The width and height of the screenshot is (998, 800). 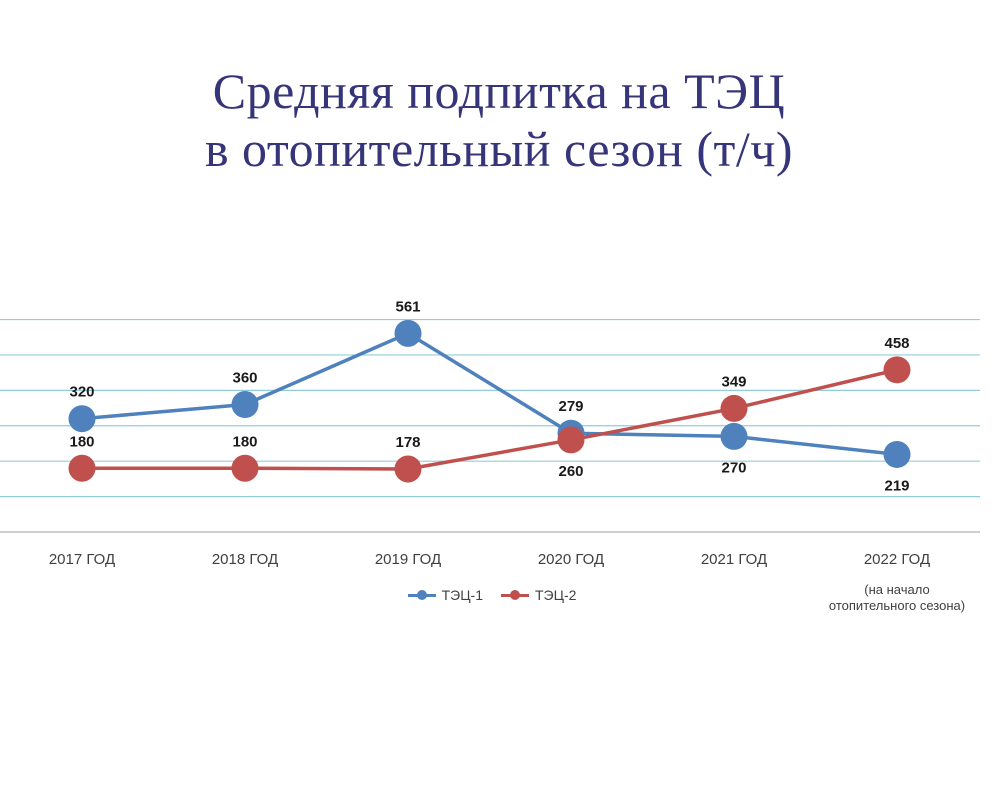 What do you see at coordinates (81, 392) in the screenshot?
I see `data-label: 320` at bounding box center [81, 392].